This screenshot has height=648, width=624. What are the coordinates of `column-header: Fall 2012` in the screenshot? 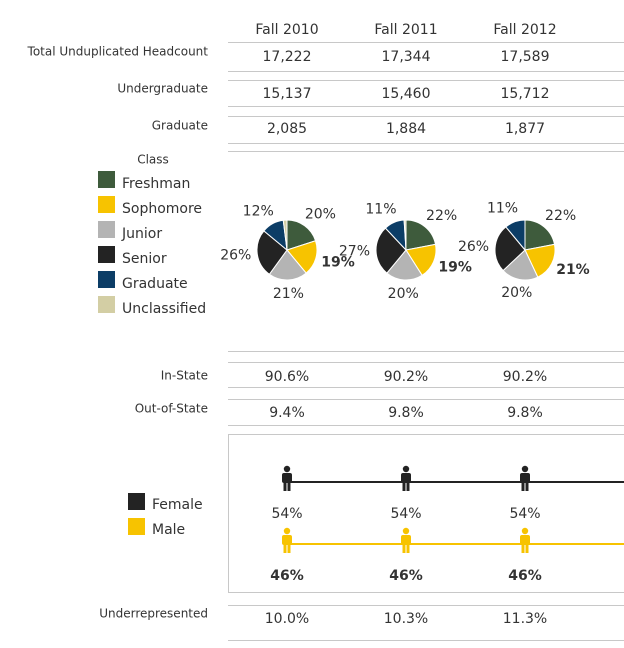 It's located at (524, 30).